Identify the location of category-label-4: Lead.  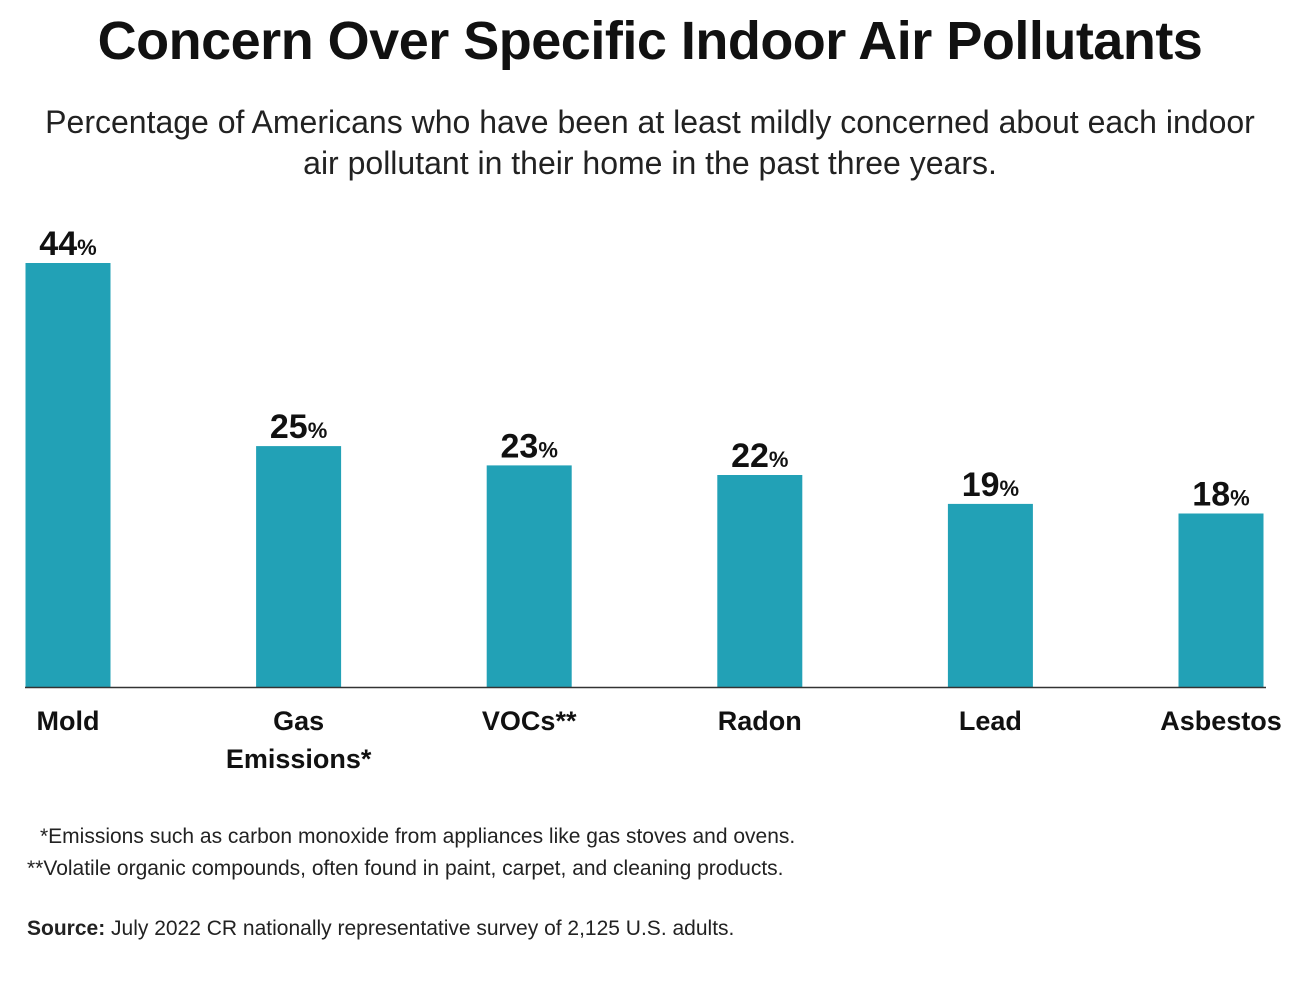
(990, 721).